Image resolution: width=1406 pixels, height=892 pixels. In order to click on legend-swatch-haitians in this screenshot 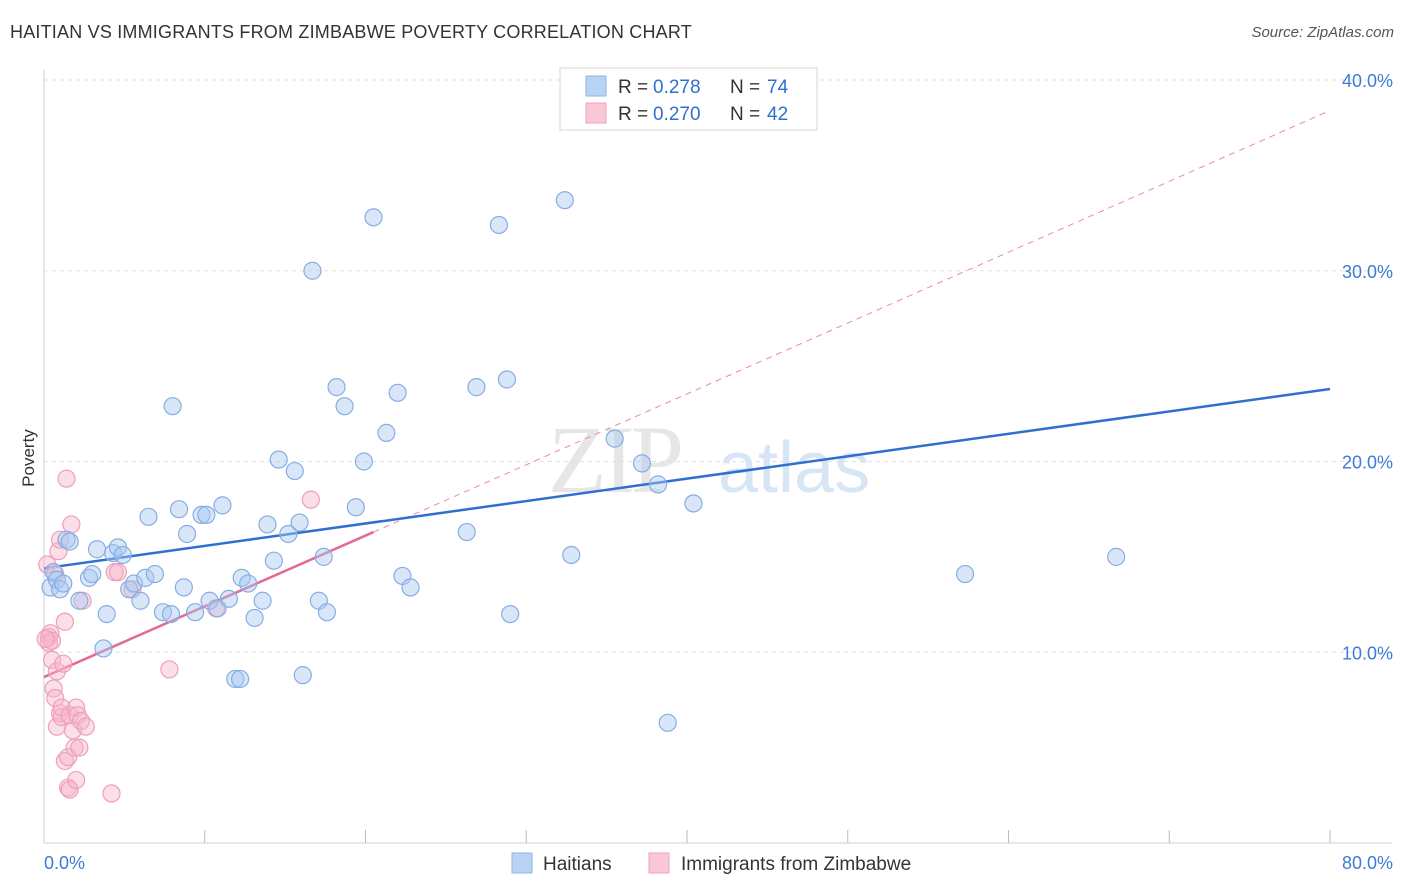, I will do `click(596, 86)`.